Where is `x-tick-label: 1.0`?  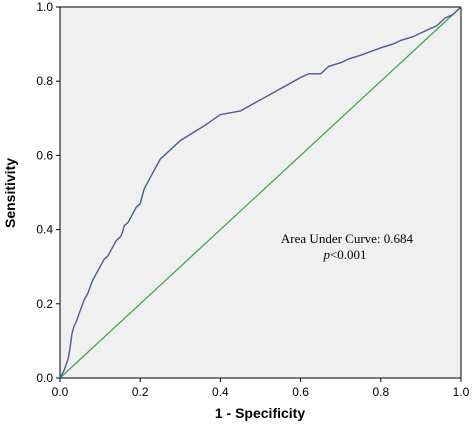
x-tick-label: 1.0 is located at coordinates (461, 392).